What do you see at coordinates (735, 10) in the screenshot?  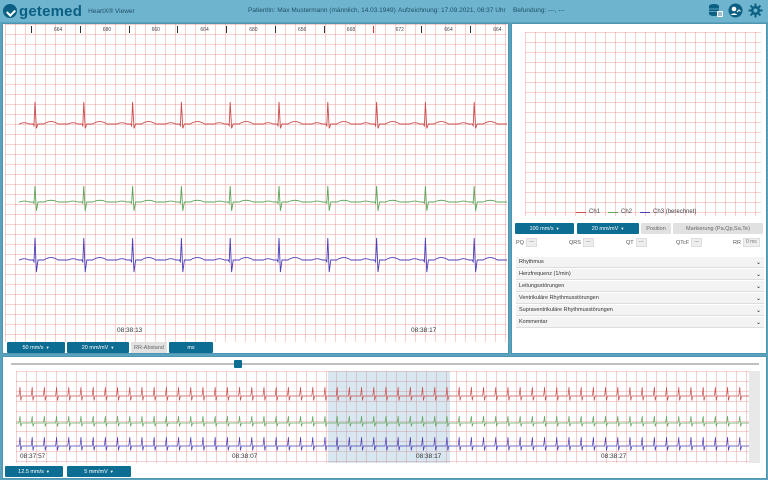 I see `patient-profile-icon` at bounding box center [735, 10].